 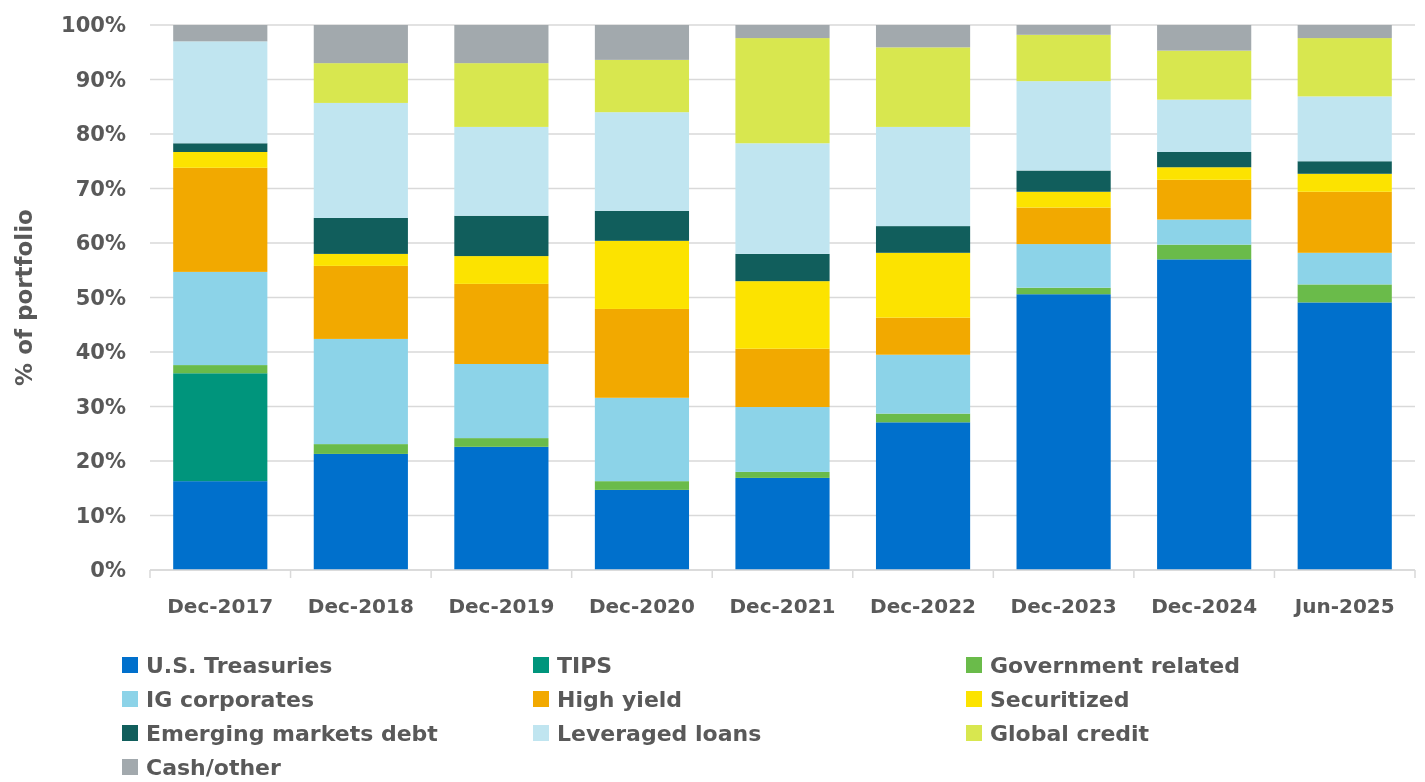 I want to click on legend-label: Leveraged loans, so click(x=659, y=733).